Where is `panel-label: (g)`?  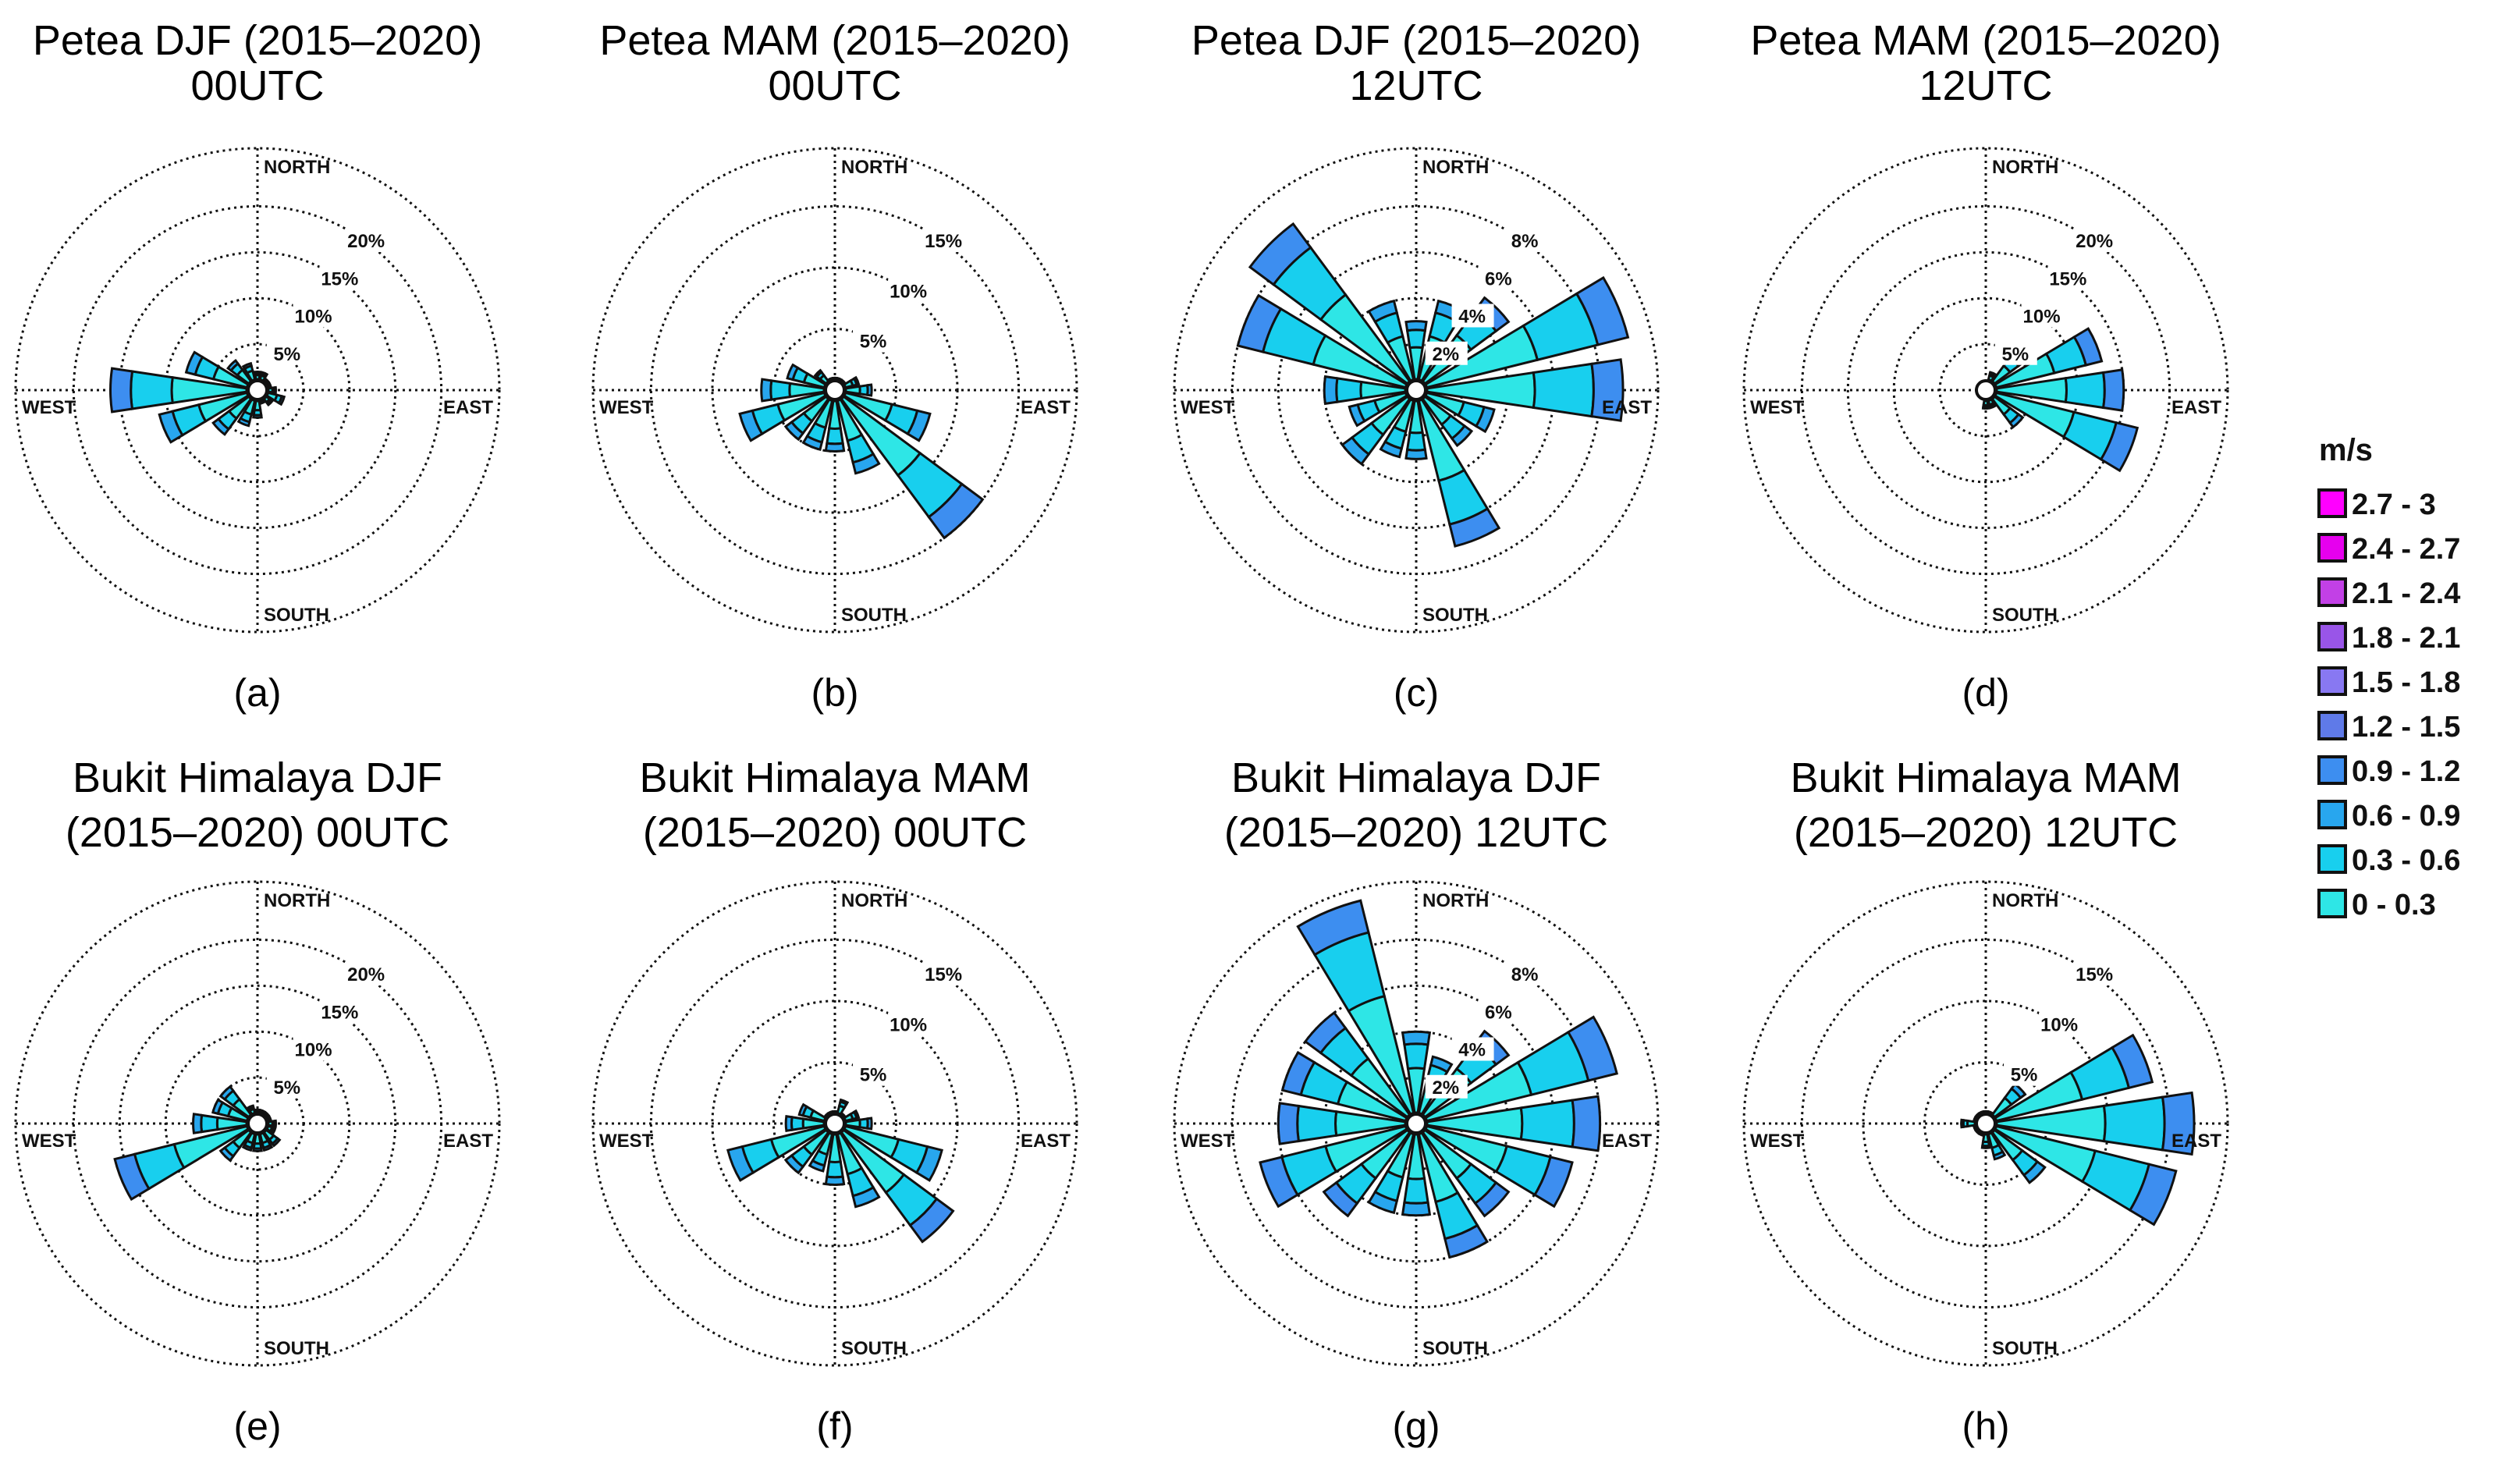
panel-label: (g) is located at coordinates (1416, 1426).